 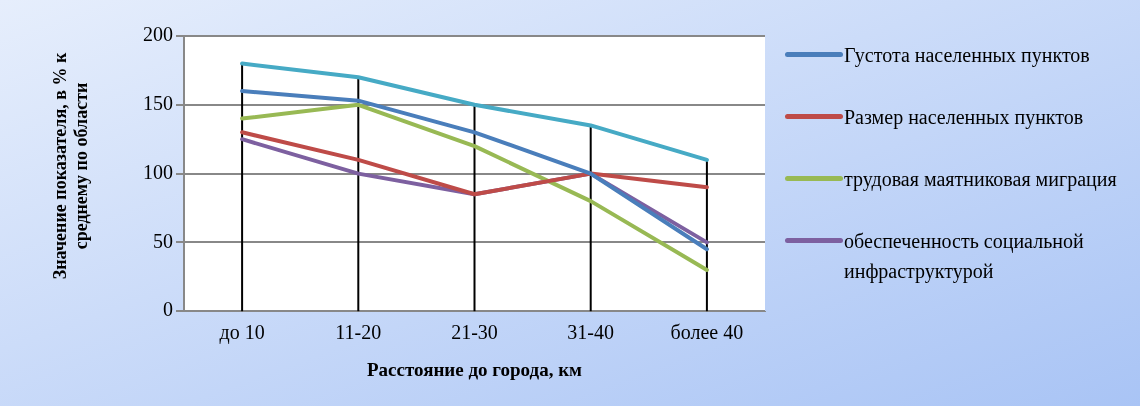 What do you see at coordinates (967, 56) in the screenshot?
I see `legend-label: Густота населенных пунктов` at bounding box center [967, 56].